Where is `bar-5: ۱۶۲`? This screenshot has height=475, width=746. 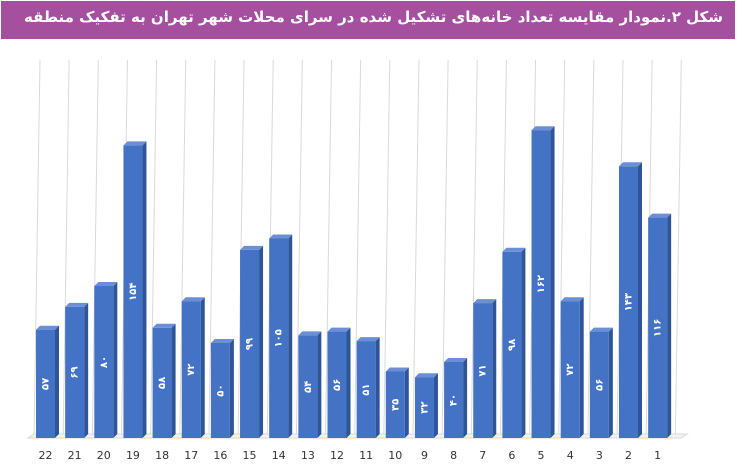 bar-5: ۱۶۲ is located at coordinates (543, 282).